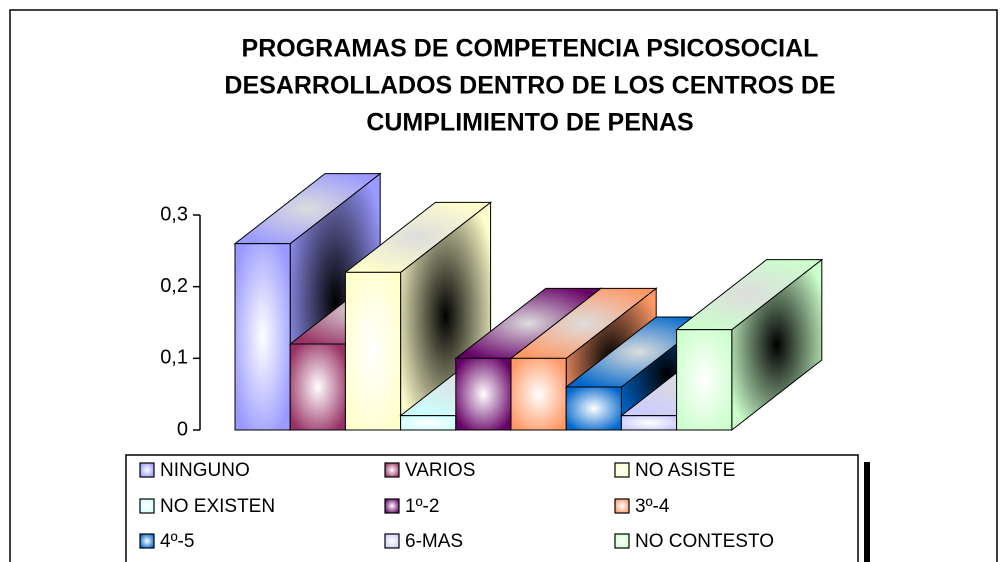  I want to click on y-tick-label: 0,3, so click(174, 214).